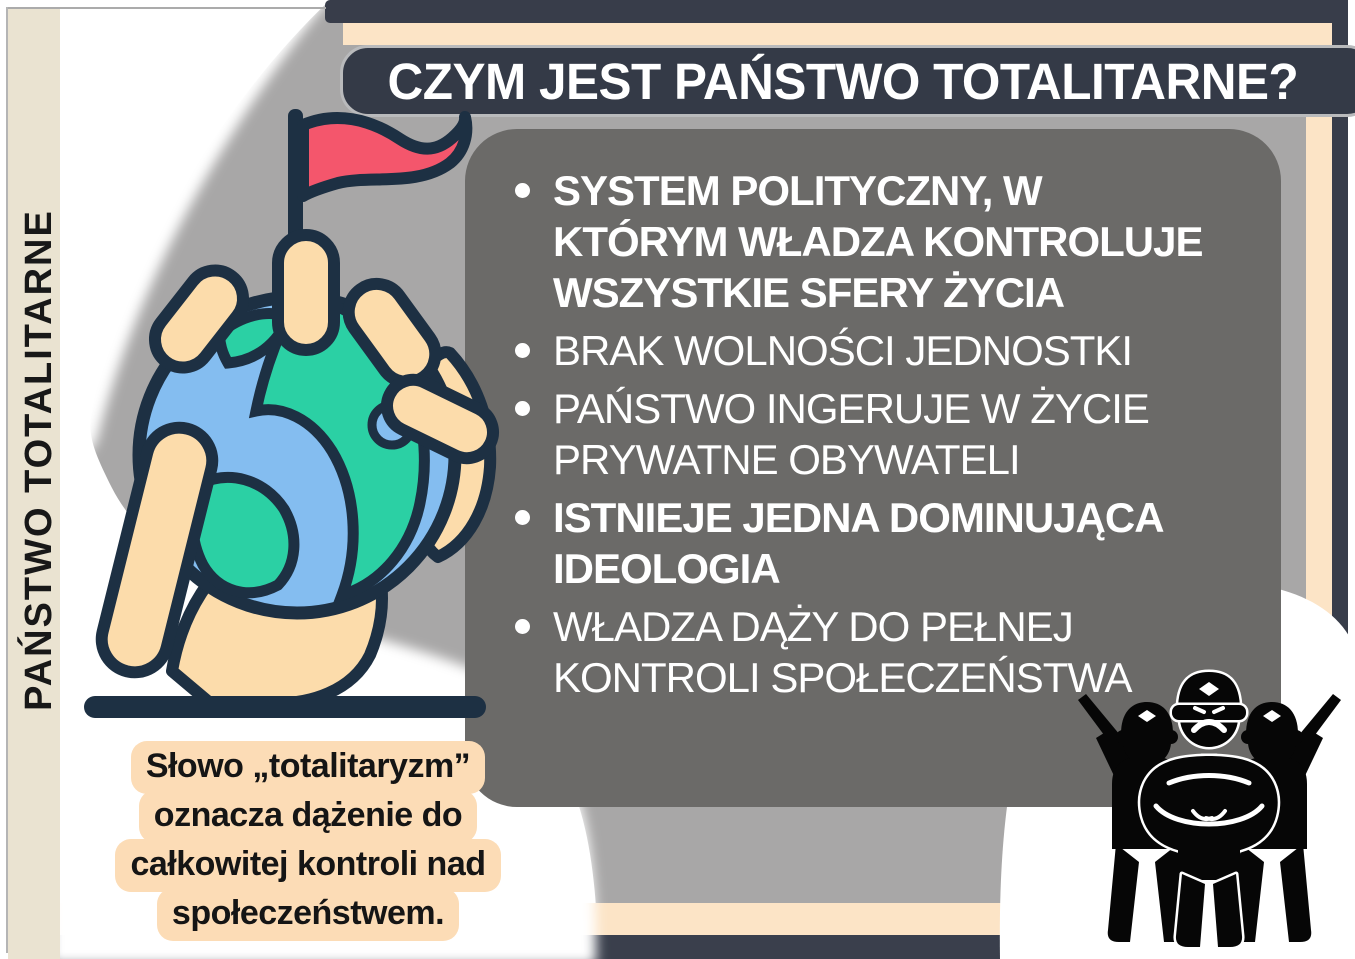 This screenshot has height=959, width=1355. I want to click on left-sidebar, so click(34, 484).